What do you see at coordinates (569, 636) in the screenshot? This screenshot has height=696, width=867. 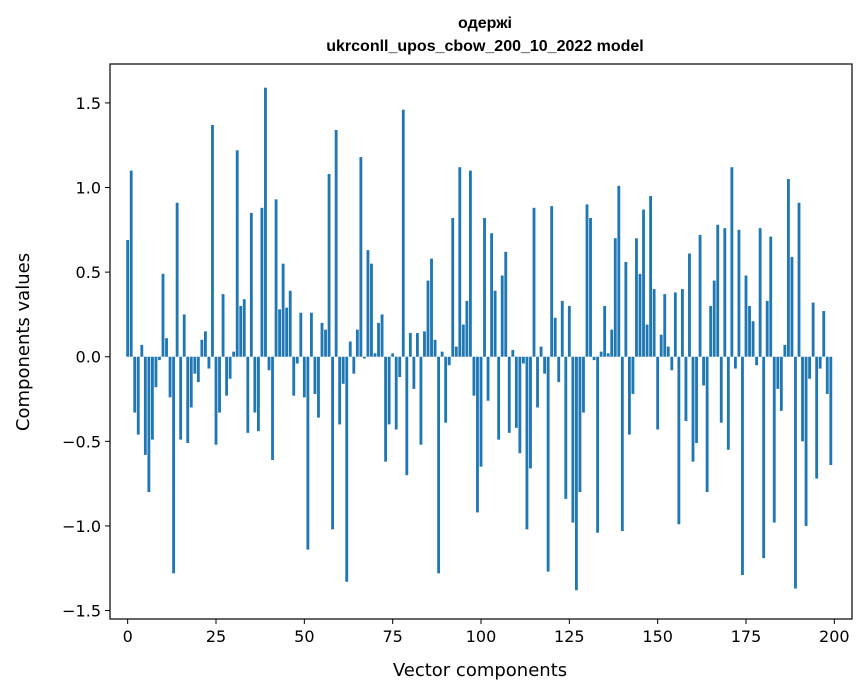 I see `x-tick-label: 125` at bounding box center [569, 636].